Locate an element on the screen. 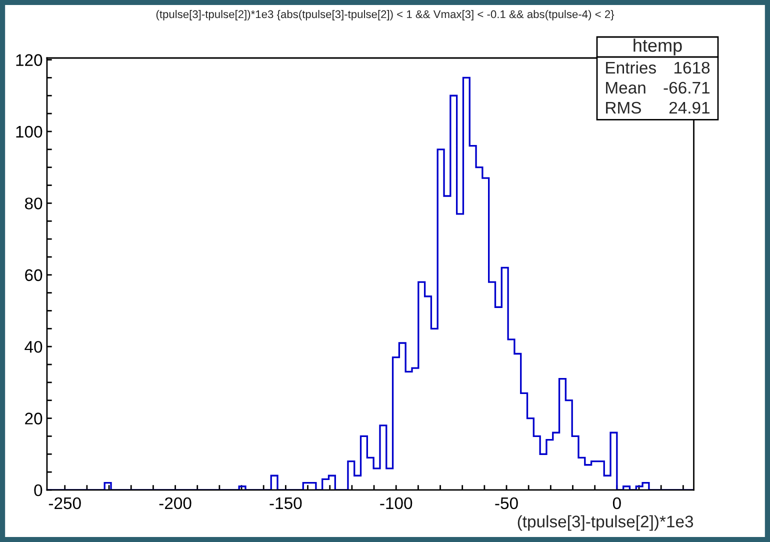  text: htemp is located at coordinates (658, 47).